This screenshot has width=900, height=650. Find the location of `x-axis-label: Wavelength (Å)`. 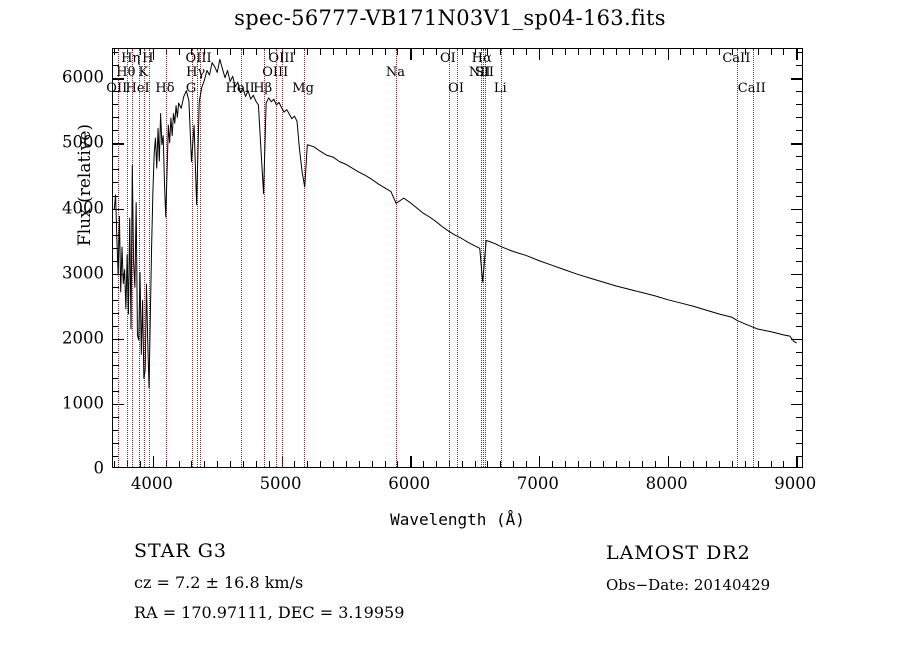

x-axis-label: Wavelength (Å) is located at coordinates (457, 519).